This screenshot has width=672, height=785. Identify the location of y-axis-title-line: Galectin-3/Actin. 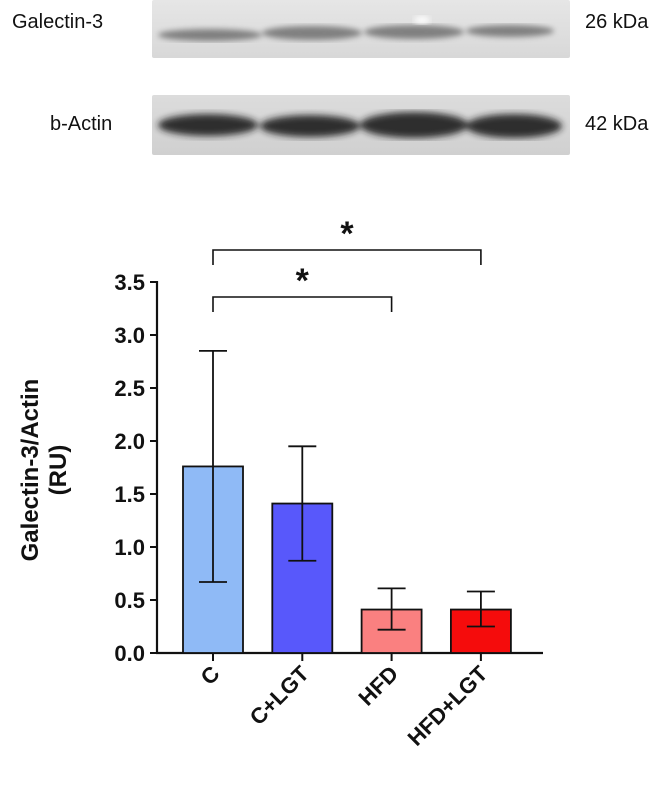
(30, 470).